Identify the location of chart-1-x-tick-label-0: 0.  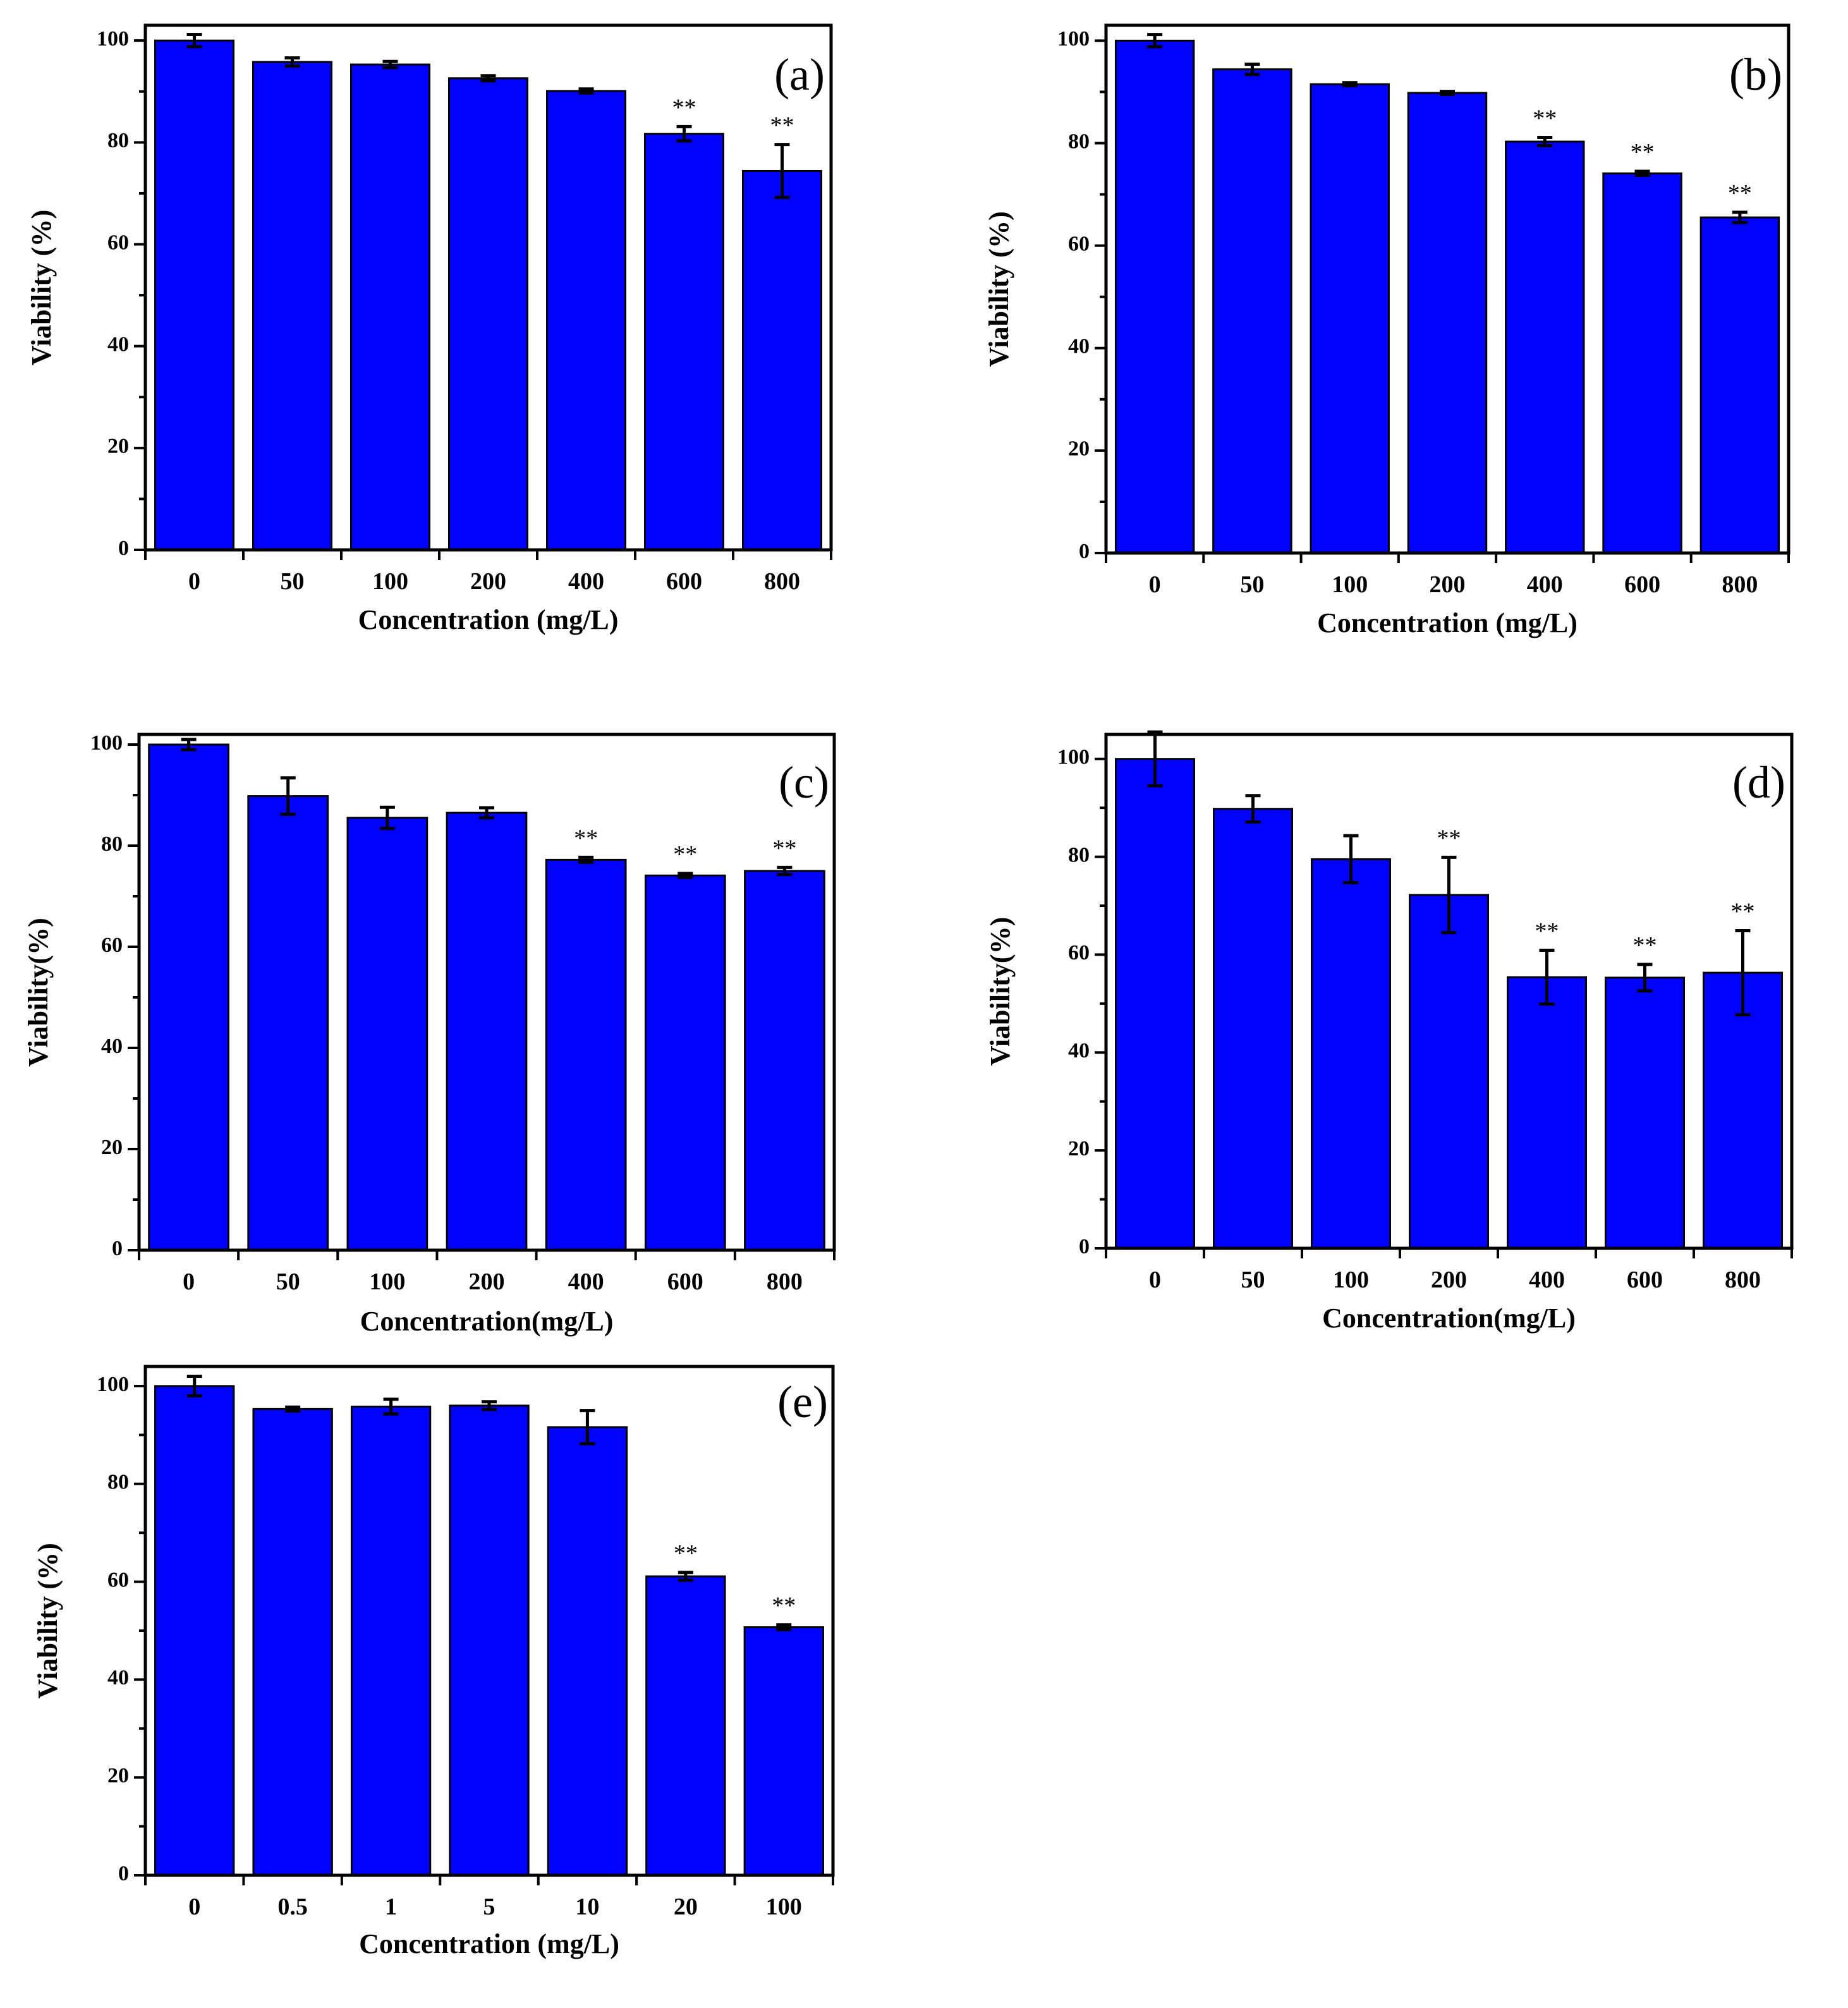
(194, 581).